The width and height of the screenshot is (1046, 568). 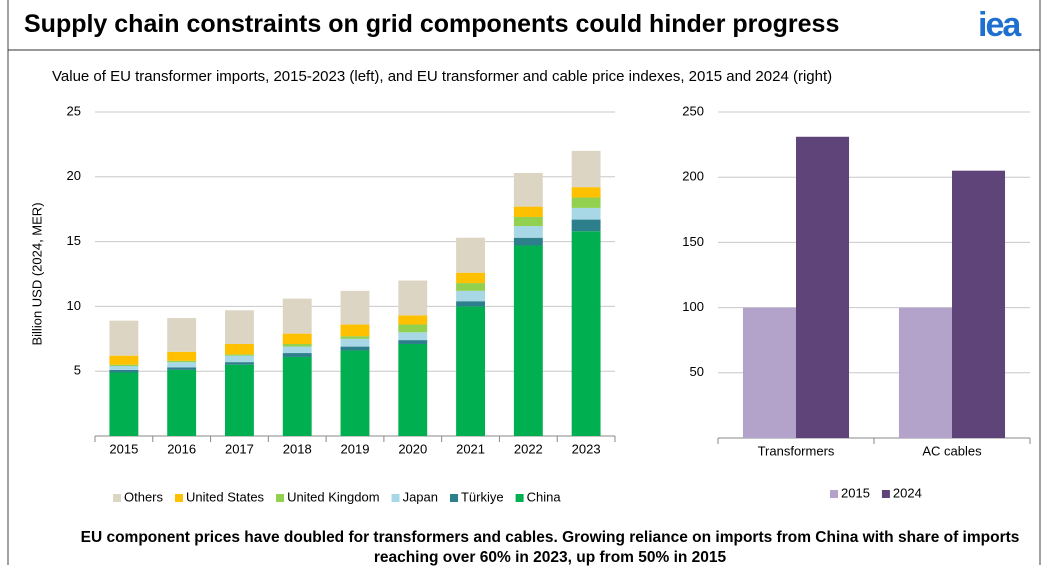 I want to click on y-axis-label: Billion USD (2024, MER), so click(x=36, y=273).